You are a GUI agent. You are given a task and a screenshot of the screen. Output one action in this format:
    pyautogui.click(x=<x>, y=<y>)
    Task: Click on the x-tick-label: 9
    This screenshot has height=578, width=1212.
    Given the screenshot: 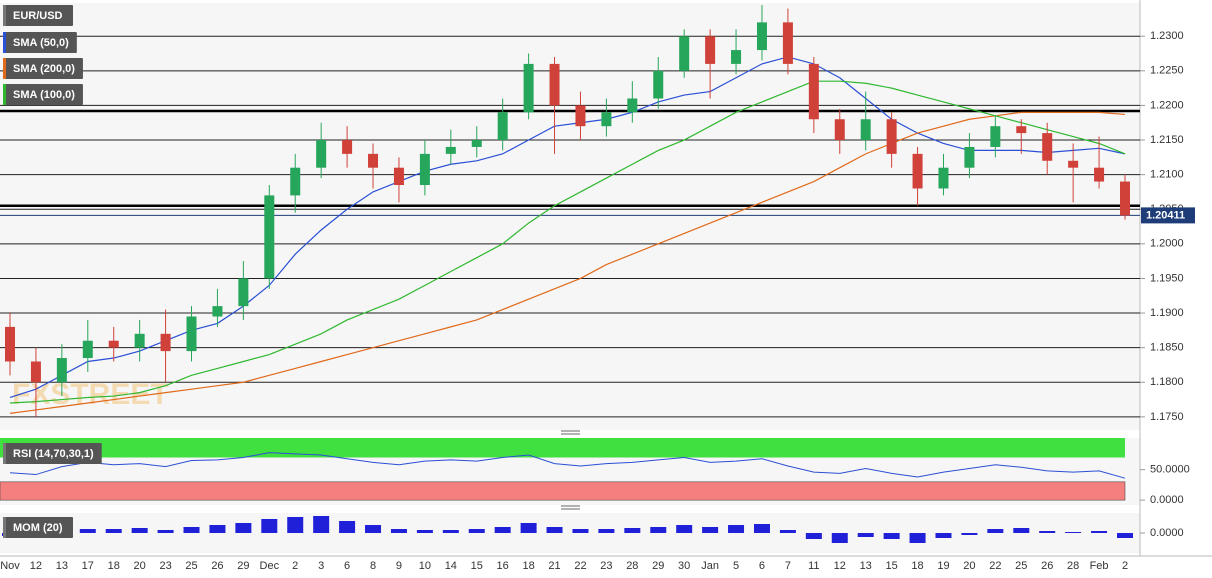 What is the action you would take?
    pyautogui.click(x=399, y=566)
    